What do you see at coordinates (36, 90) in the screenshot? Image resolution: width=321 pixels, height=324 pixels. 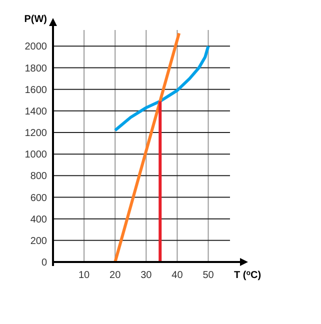 I see `y-tick-label: 1600` at bounding box center [36, 90].